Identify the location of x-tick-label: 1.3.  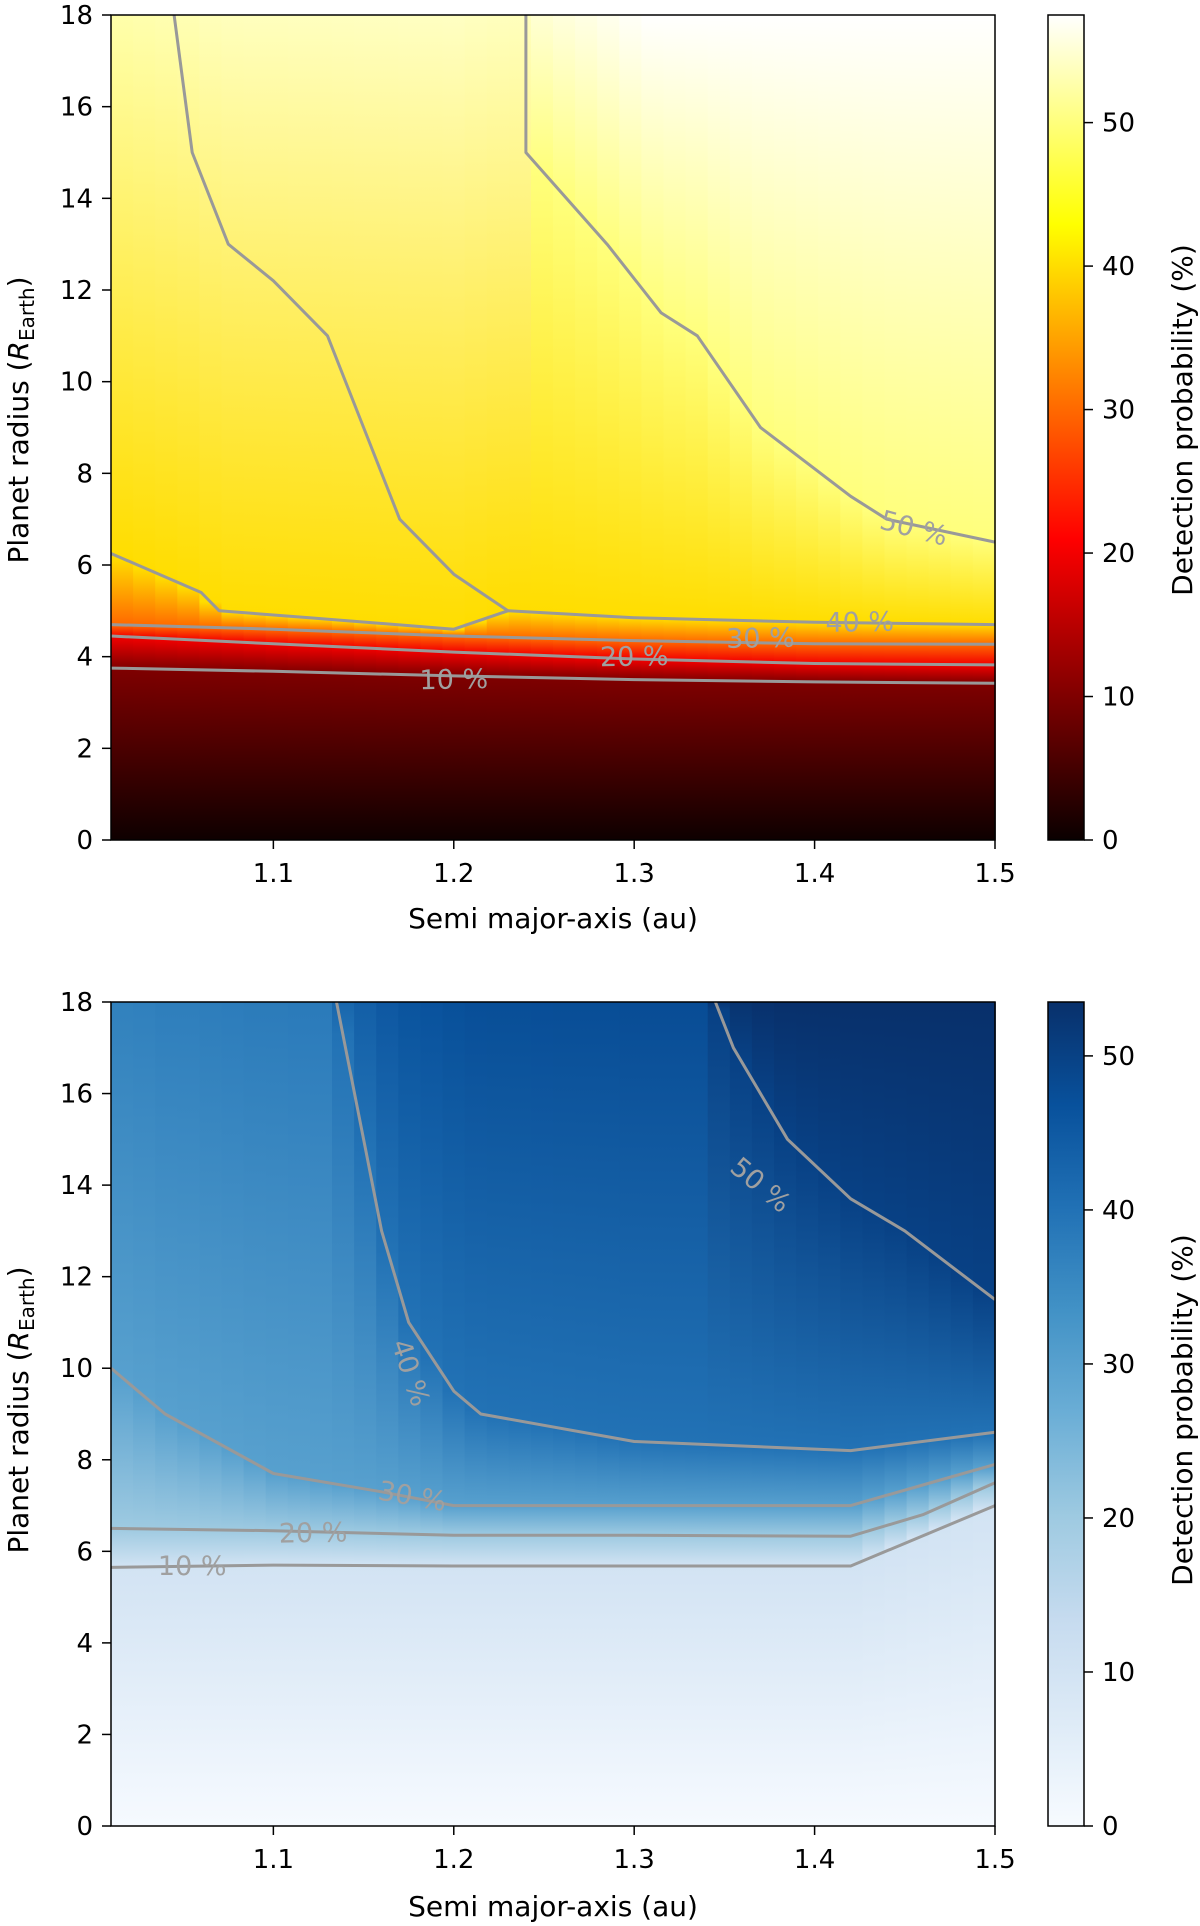
(634, 874).